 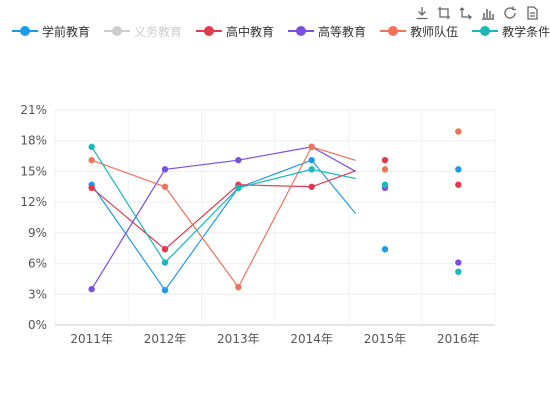 What do you see at coordinates (37, 233) in the screenshot?
I see `y-tick-label: 9%` at bounding box center [37, 233].